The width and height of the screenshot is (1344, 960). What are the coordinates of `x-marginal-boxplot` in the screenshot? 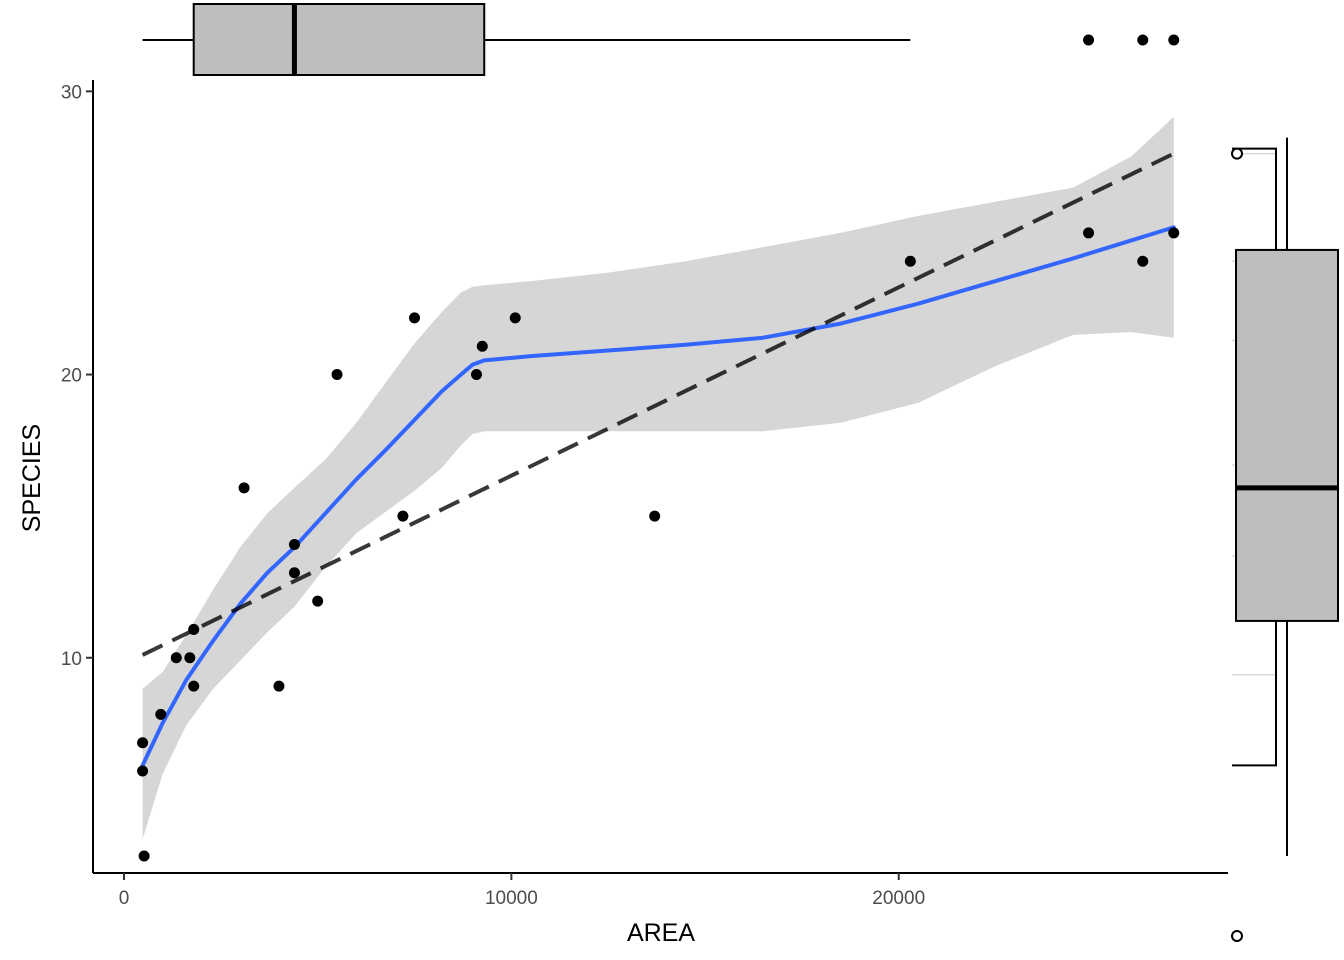 It's located at (661, 39).